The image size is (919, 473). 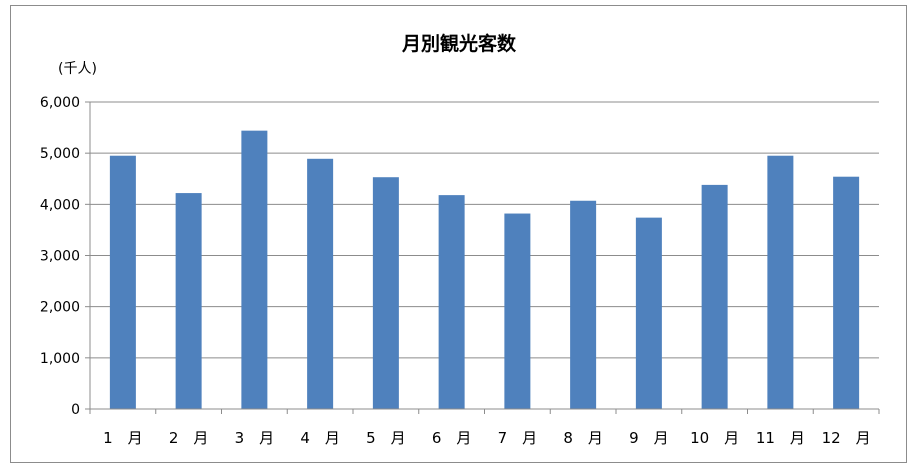 I want to click on y-tick-label: 0, so click(x=75, y=410).